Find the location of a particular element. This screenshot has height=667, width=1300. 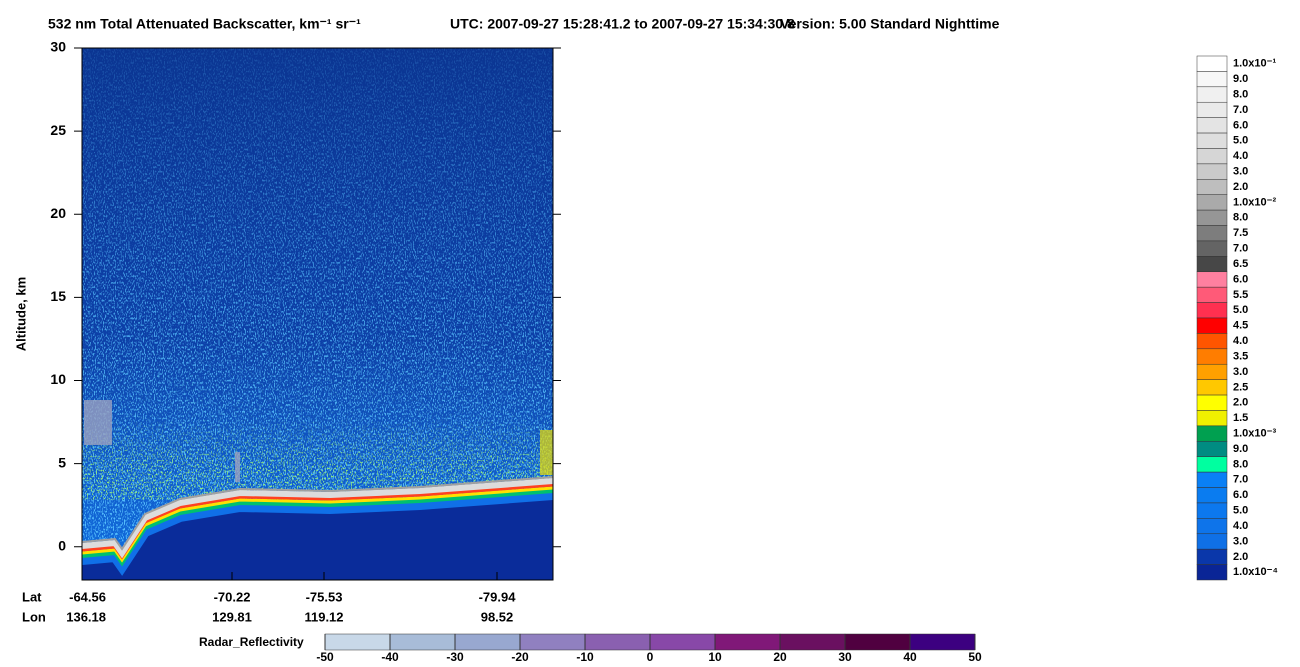

radar-tick-label: -20 is located at coordinates (520, 657).